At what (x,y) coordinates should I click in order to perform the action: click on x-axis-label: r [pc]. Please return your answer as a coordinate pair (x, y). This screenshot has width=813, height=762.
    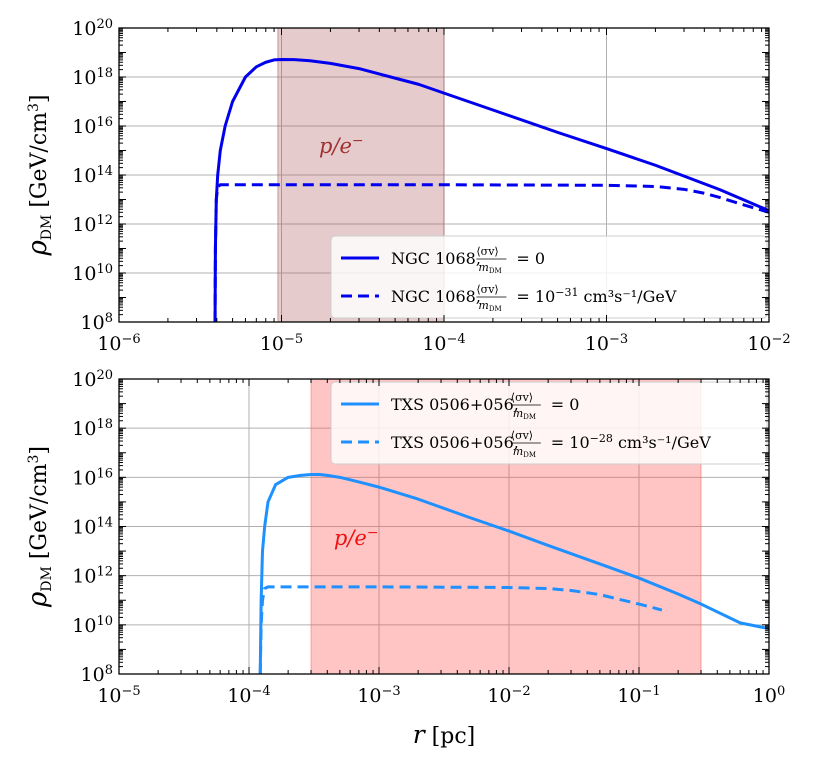
    Looking at the image, I should click on (444, 734).